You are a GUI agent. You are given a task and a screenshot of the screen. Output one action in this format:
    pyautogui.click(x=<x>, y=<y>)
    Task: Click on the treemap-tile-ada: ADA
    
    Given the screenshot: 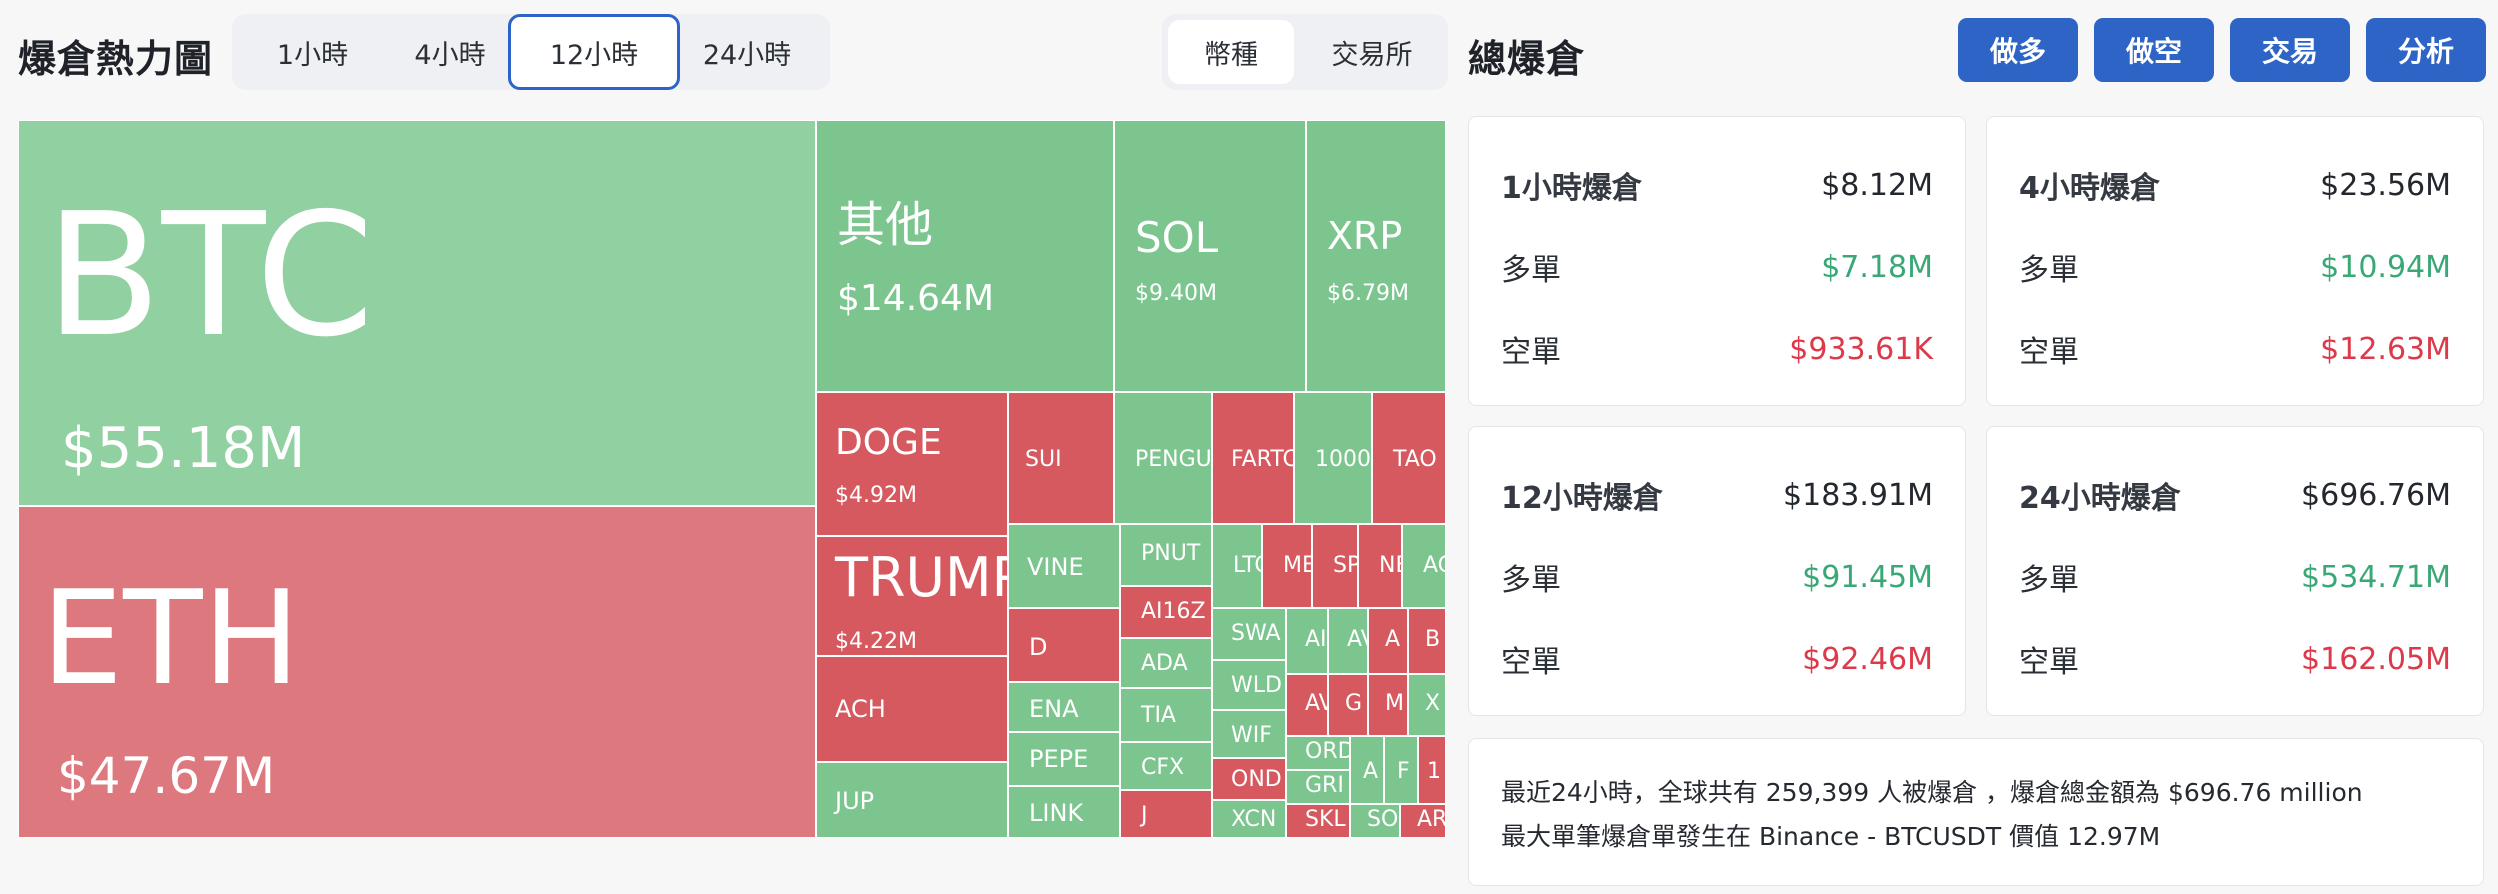 What is the action you would take?
    pyautogui.click(x=1166, y=663)
    